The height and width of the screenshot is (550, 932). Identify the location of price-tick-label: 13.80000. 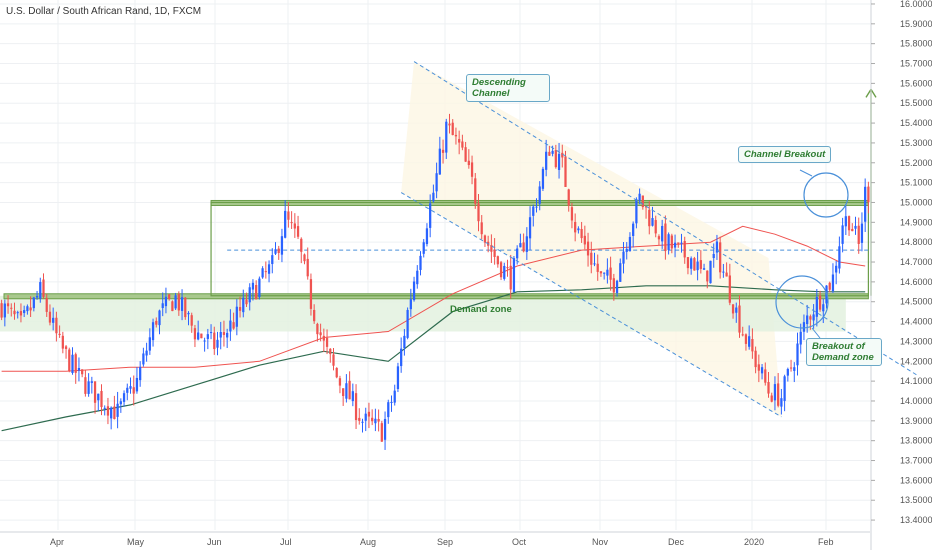
(916, 441).